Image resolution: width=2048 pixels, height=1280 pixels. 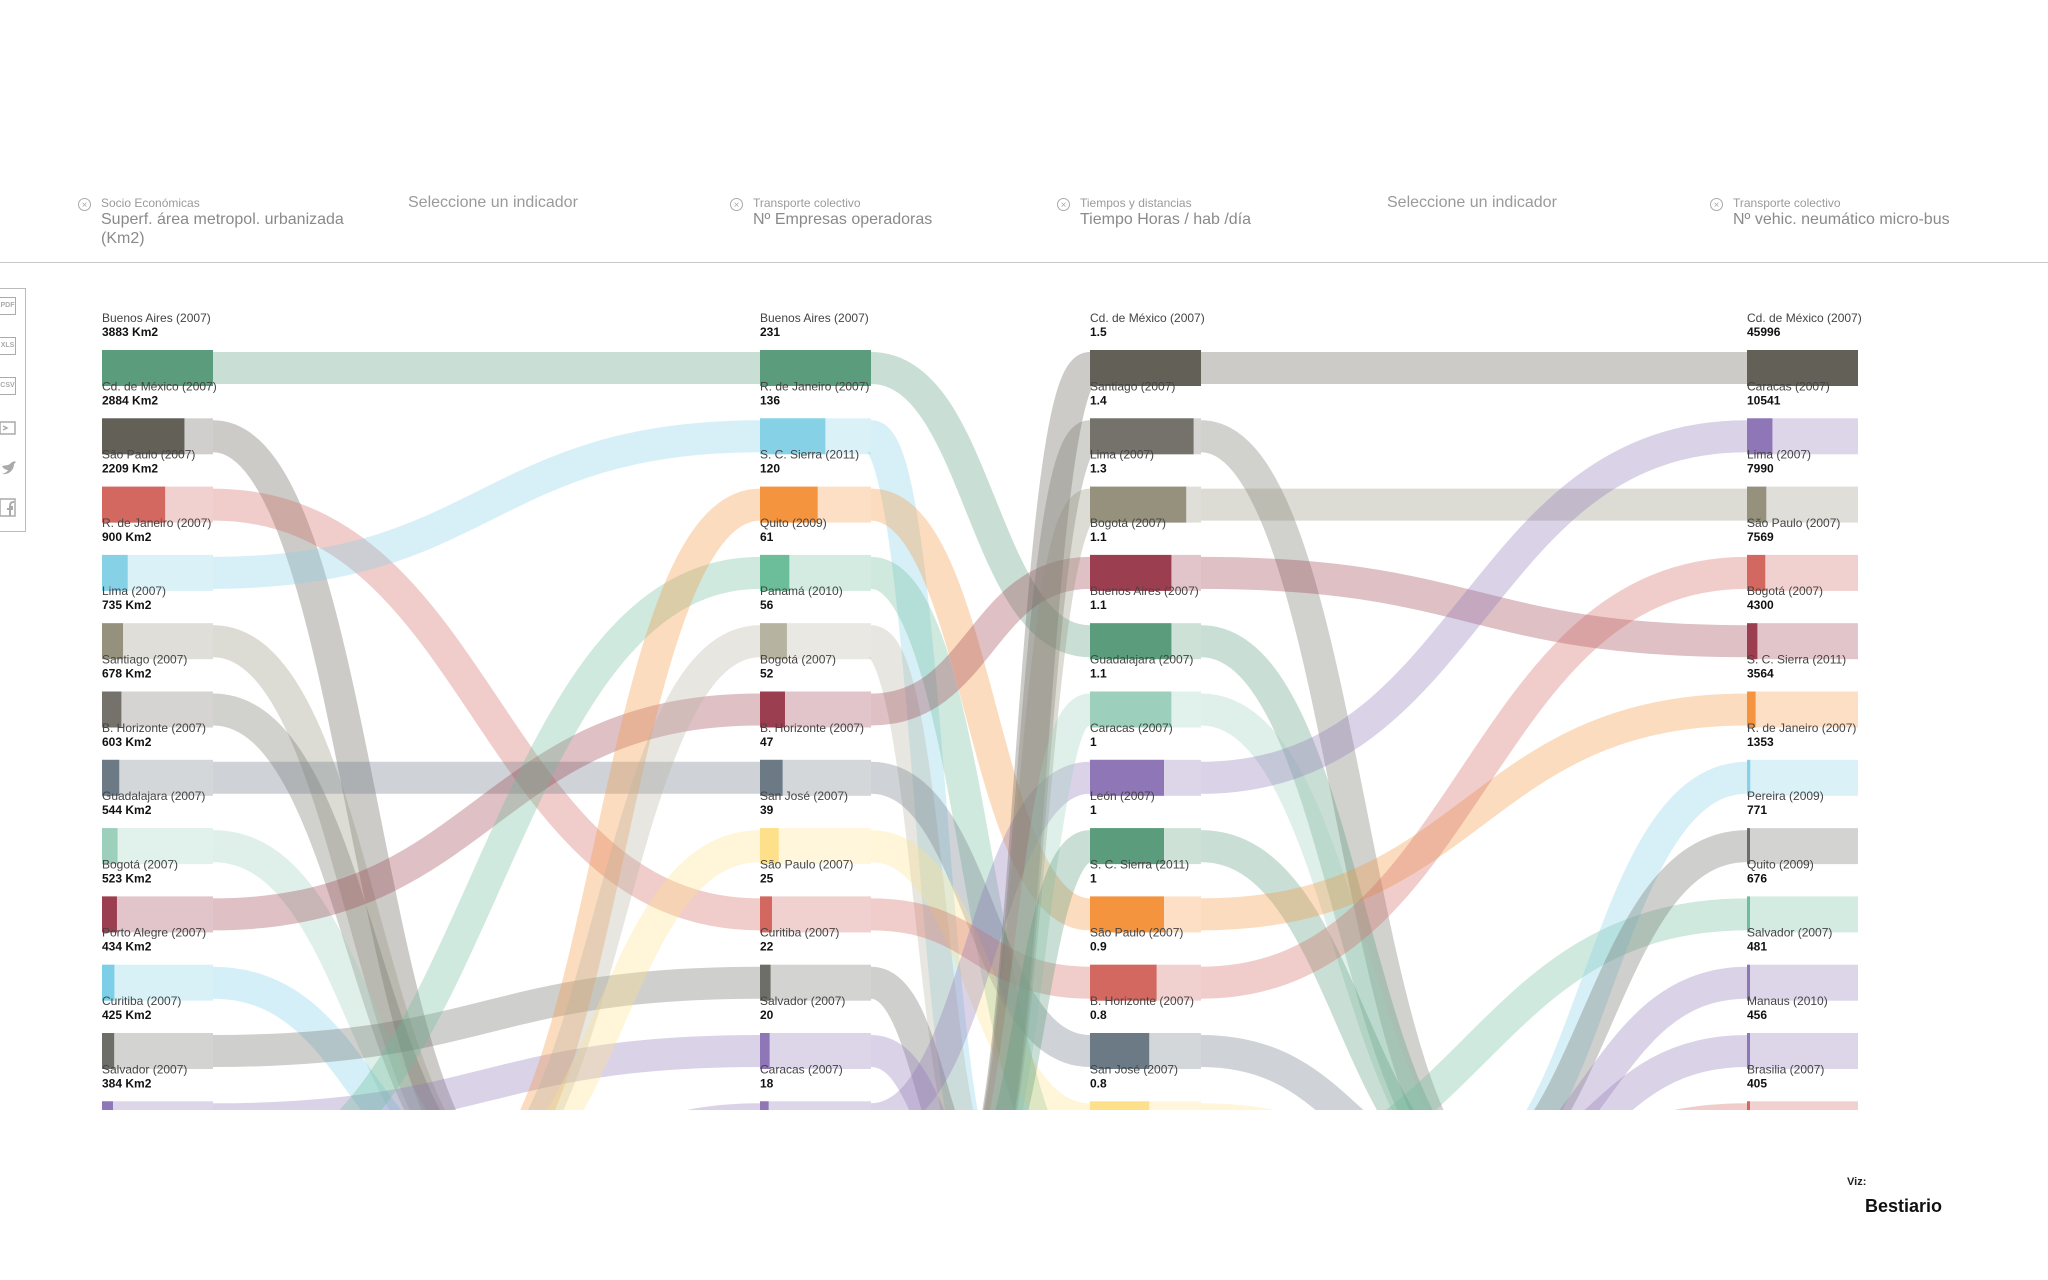 What do you see at coordinates (1098, 605) in the screenshot?
I see `axis3-value-buenos-aires-2007: 1.1` at bounding box center [1098, 605].